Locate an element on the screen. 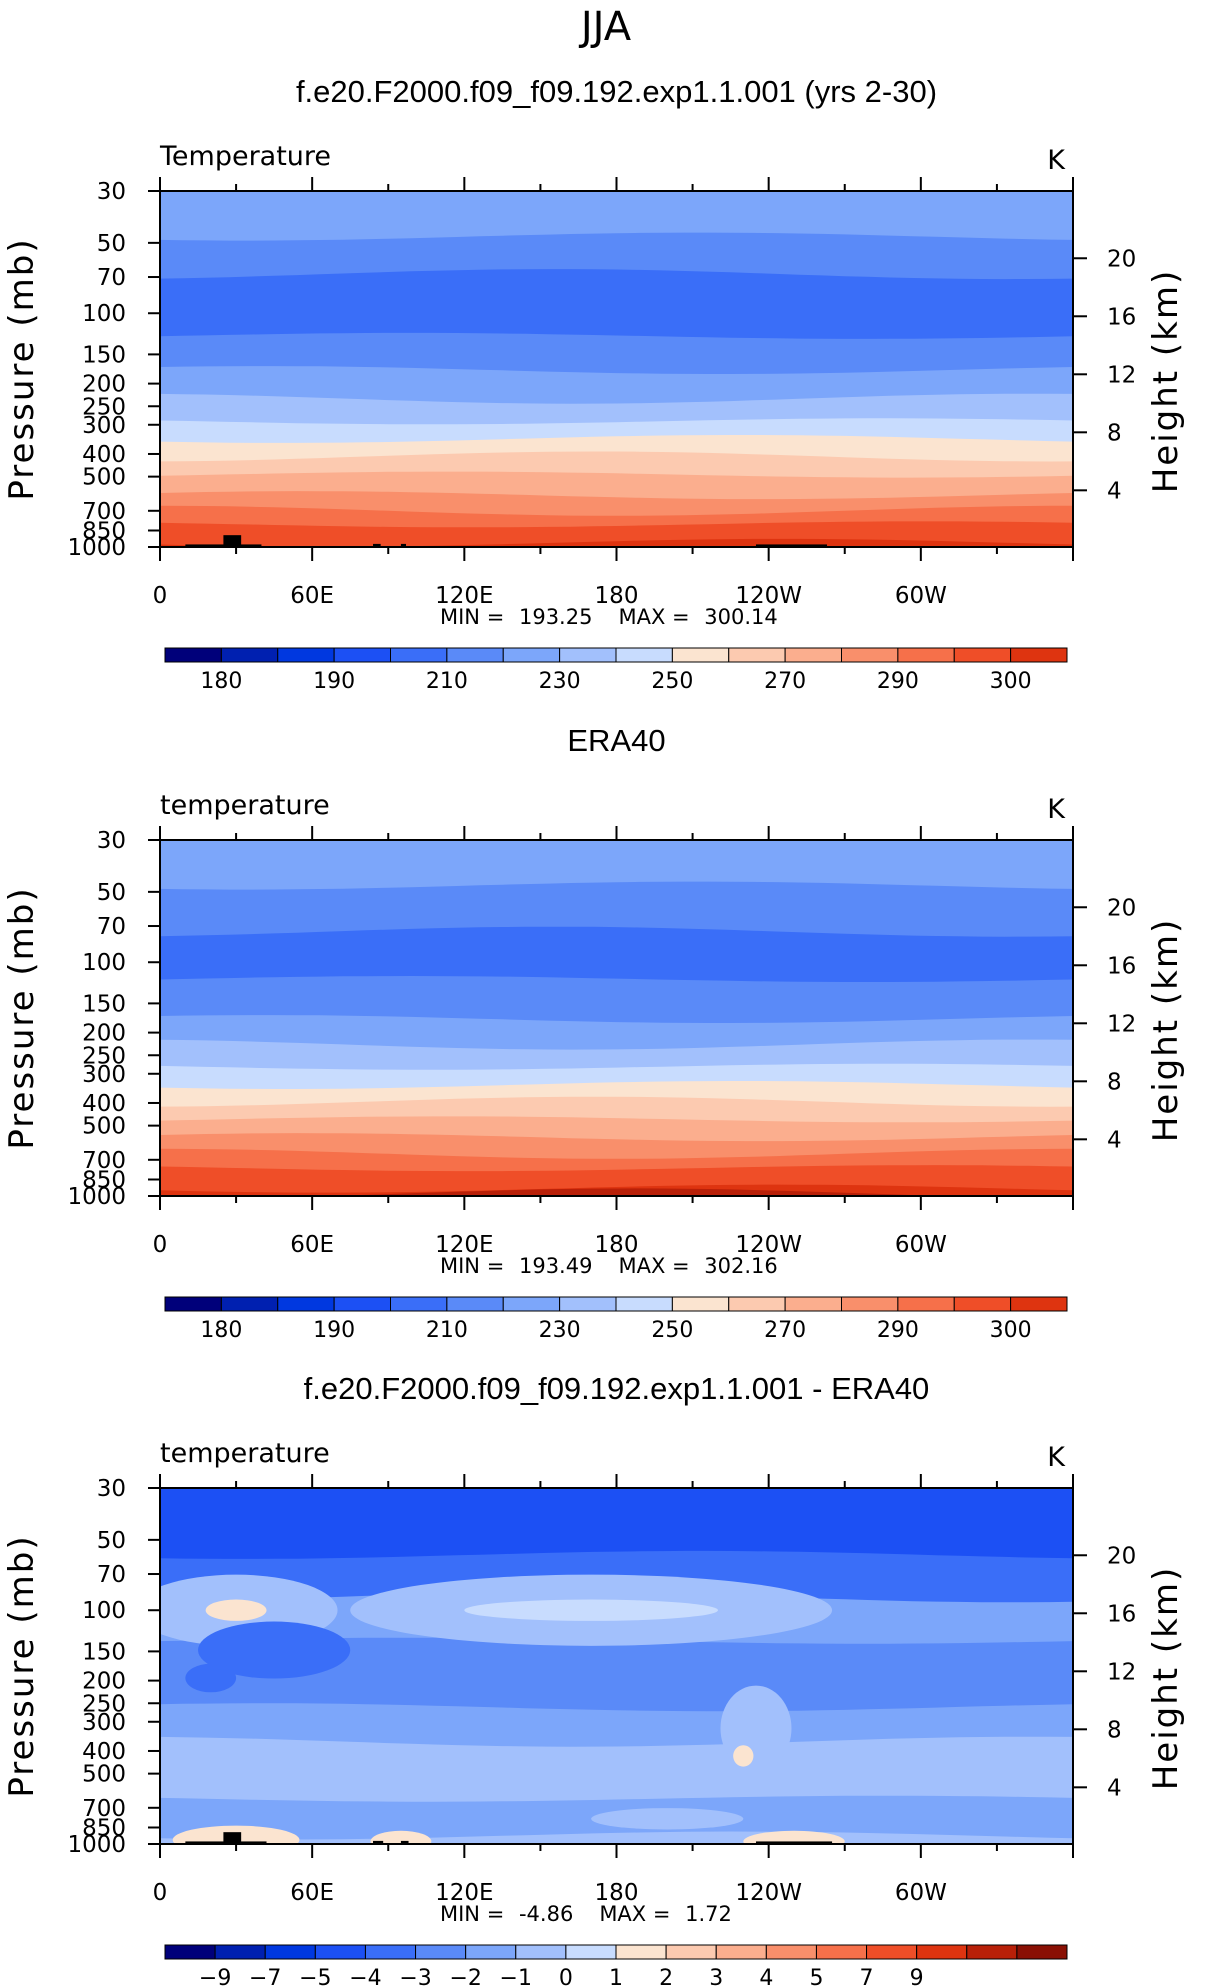 The image size is (1212, 1987). colorbar: 180 190 210 230 250 270 290 300 is located at coordinates (616, 1319).